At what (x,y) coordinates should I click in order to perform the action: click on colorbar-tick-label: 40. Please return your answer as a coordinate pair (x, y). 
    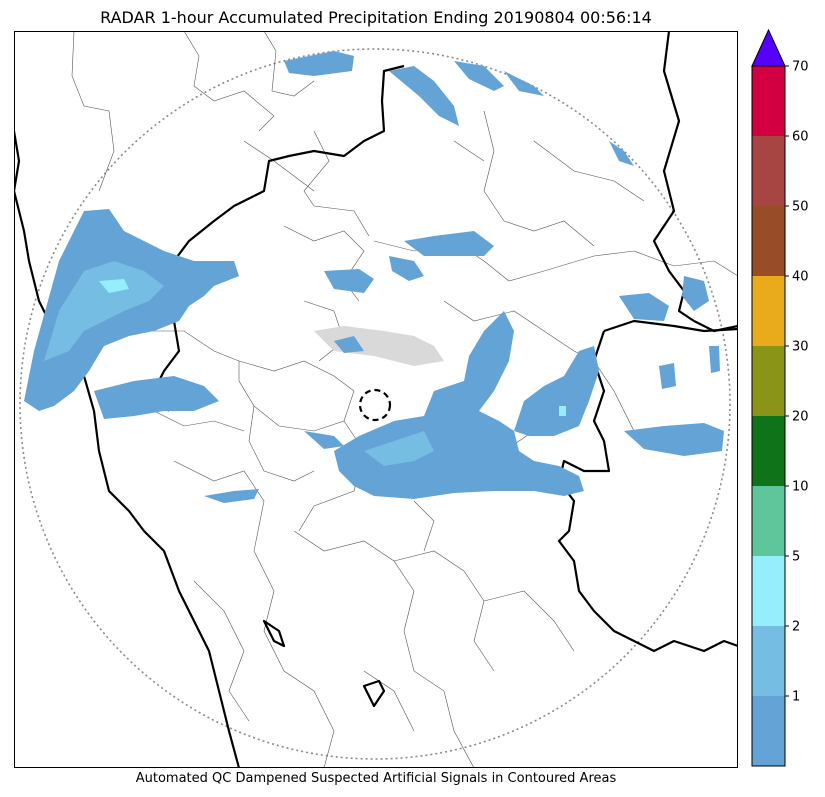
    Looking at the image, I should click on (800, 277).